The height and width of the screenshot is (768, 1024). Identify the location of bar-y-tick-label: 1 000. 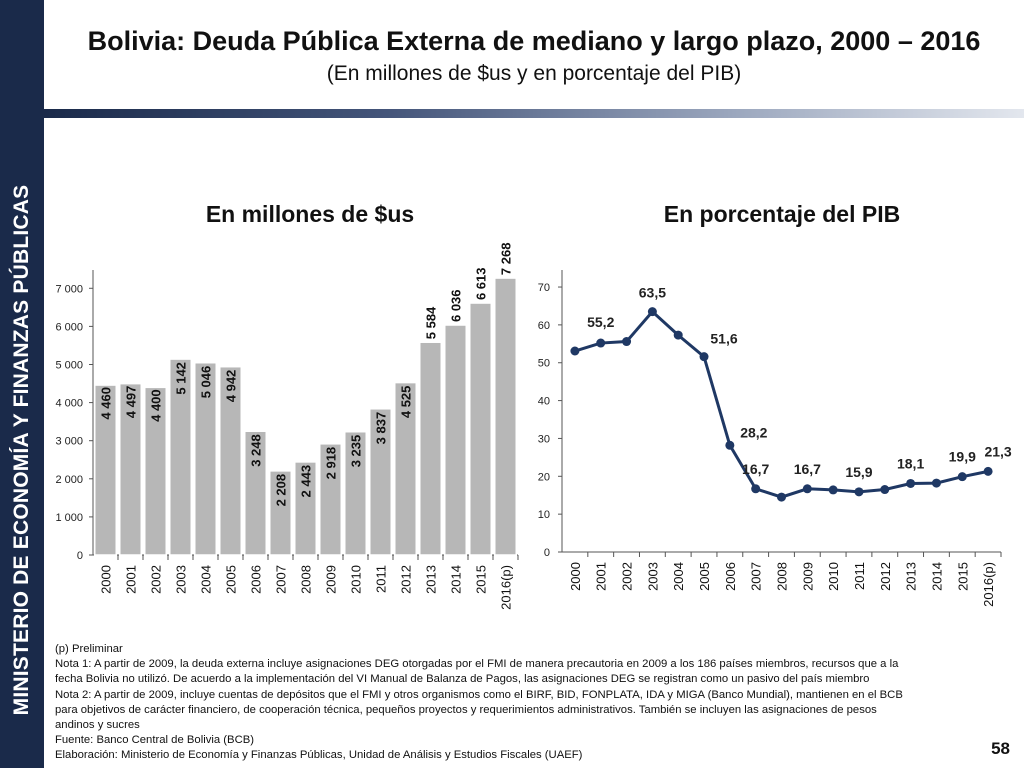
(69, 518).